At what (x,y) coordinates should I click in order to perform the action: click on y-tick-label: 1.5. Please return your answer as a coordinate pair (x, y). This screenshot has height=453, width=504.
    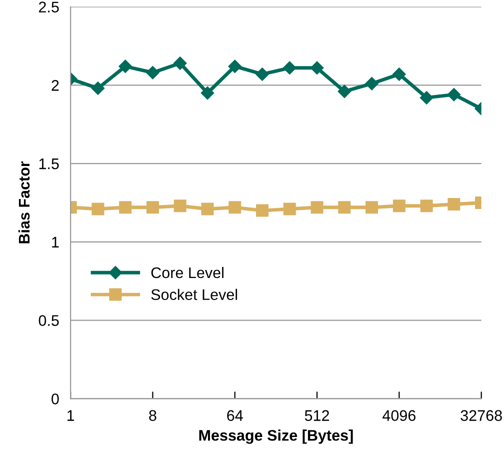
    Looking at the image, I should click on (49, 164).